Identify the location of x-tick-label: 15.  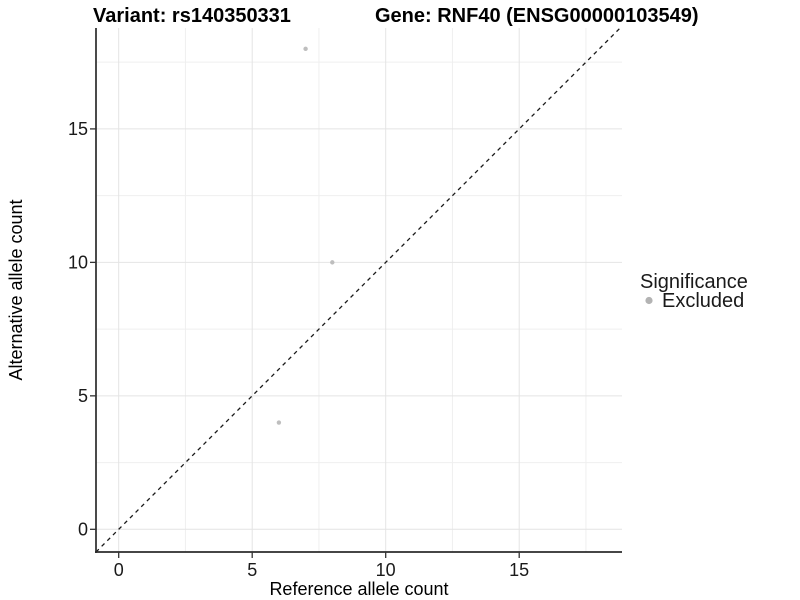
(519, 570).